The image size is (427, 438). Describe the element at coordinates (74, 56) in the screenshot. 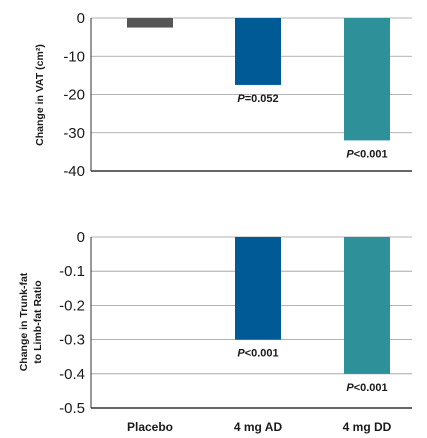

I see `vat-y-tick-label: -10` at that location.